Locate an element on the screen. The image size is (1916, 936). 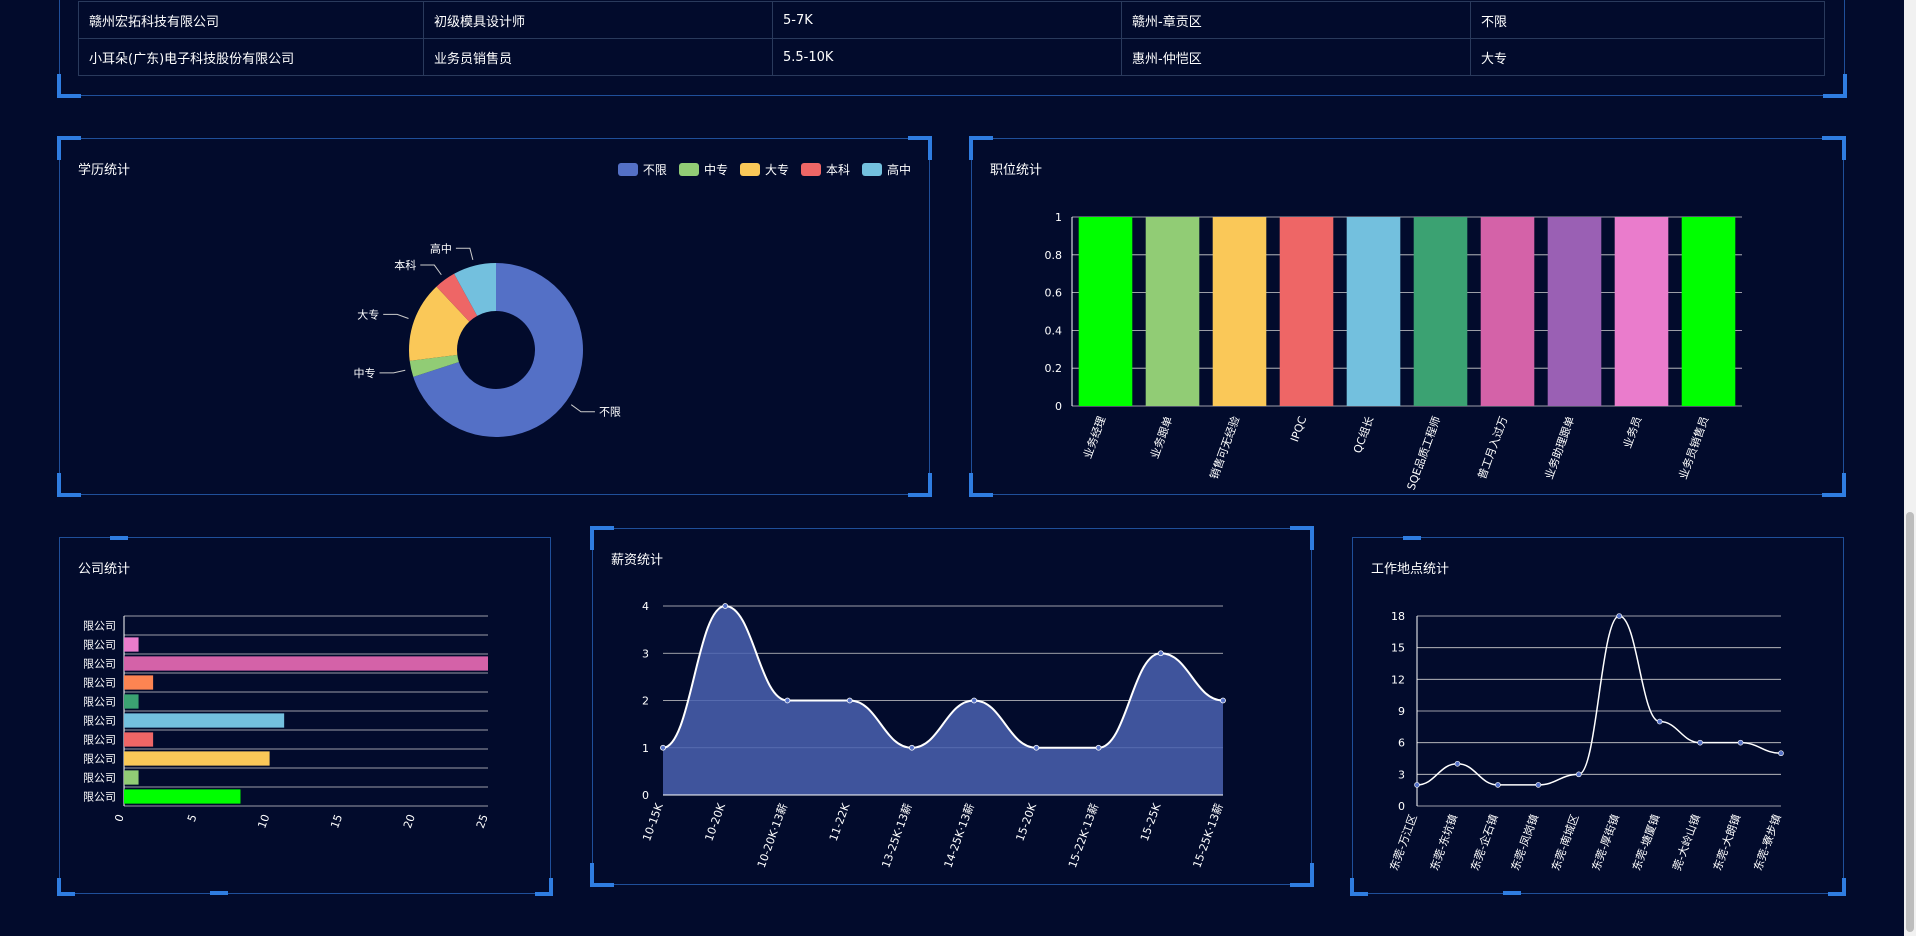
x-tick-label: 东莞-万江区 is located at coordinates (1403, 843).